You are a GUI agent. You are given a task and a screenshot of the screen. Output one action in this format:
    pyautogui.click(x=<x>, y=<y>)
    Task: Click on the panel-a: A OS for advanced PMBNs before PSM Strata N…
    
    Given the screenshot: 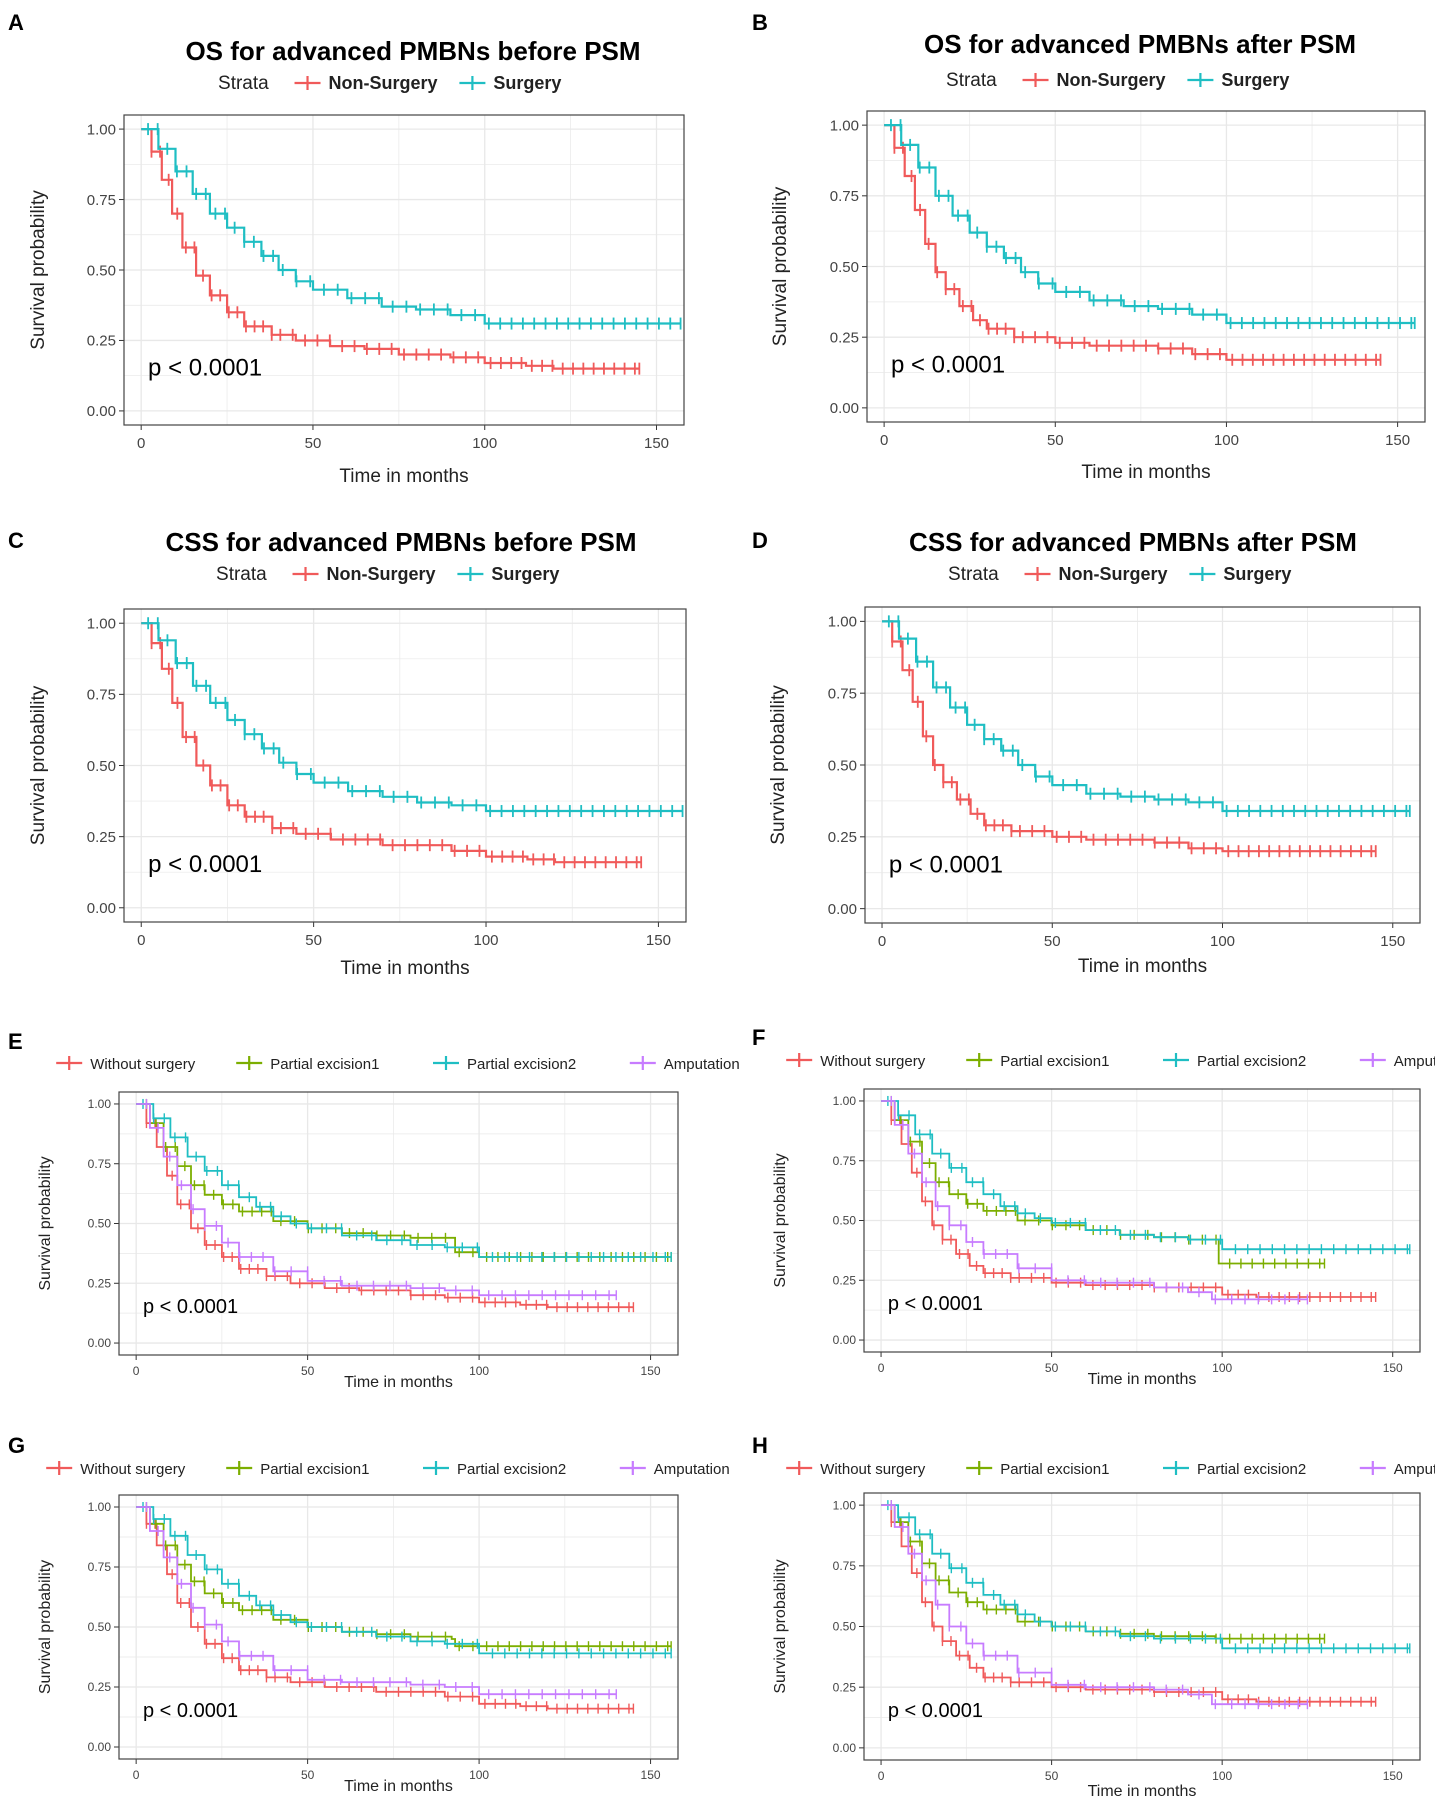 What is the action you would take?
    pyautogui.click(x=346, y=248)
    